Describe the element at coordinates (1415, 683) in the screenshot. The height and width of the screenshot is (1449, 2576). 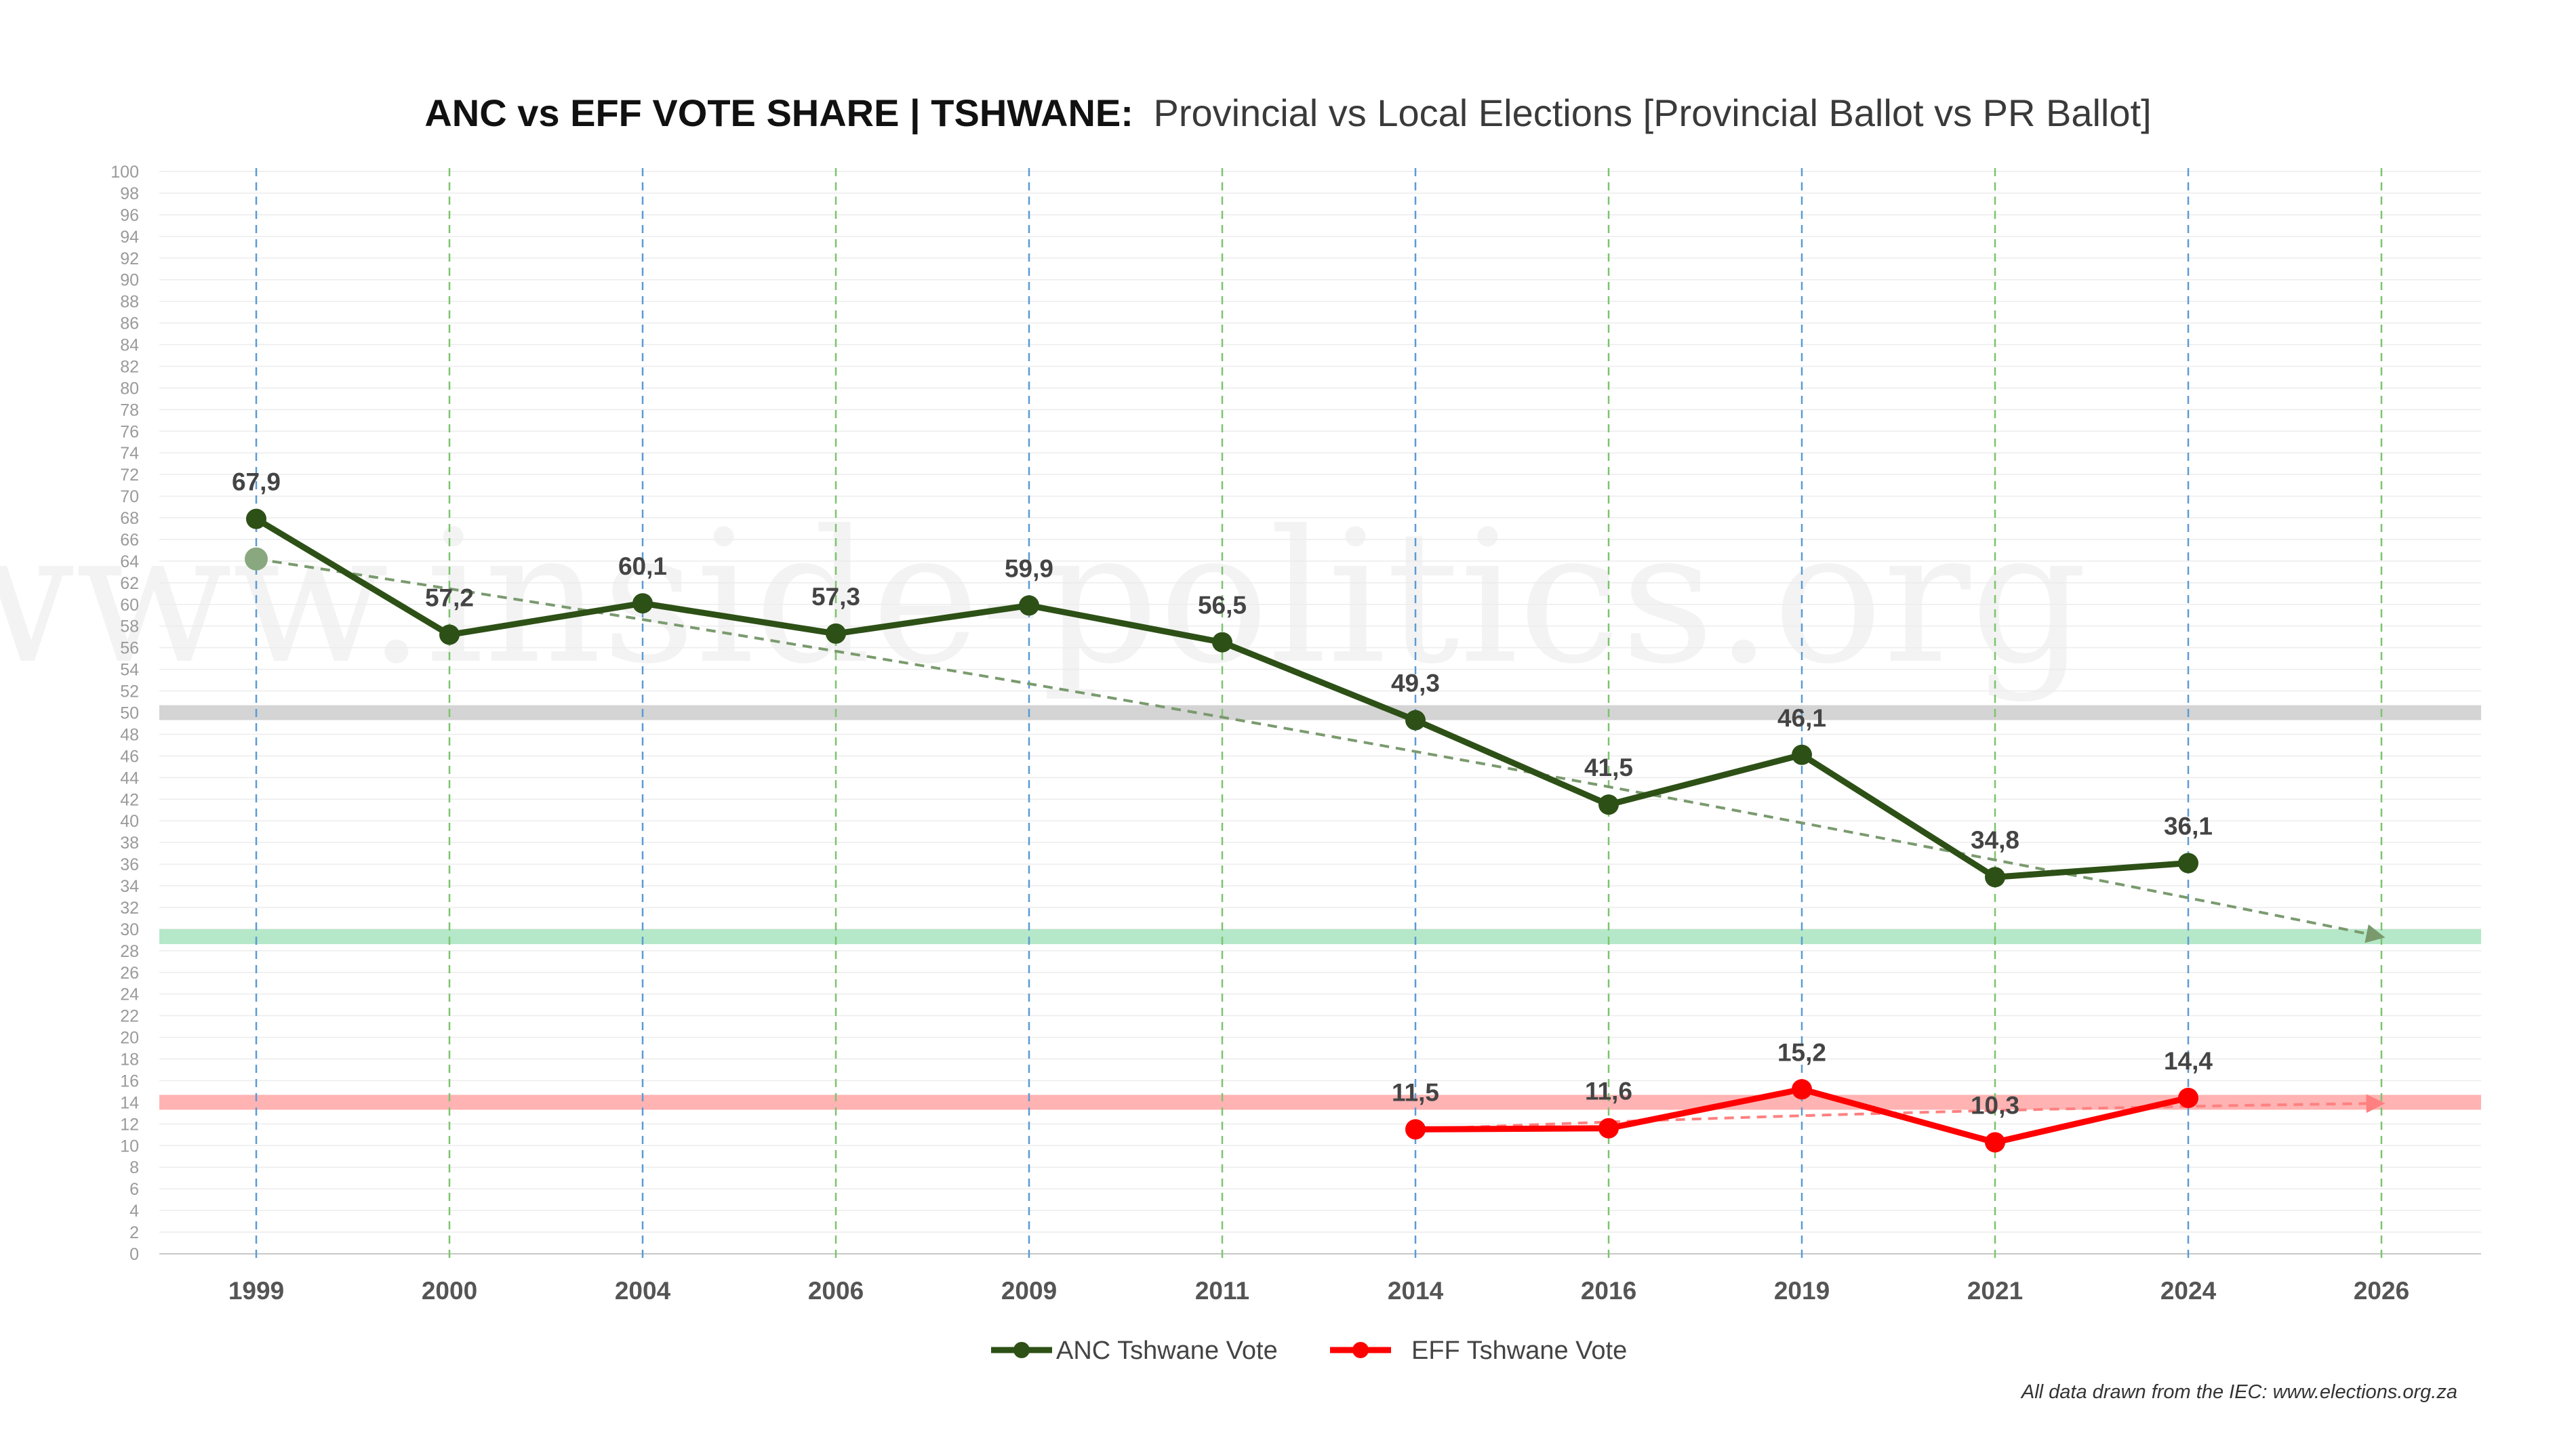
I see `anc-data-label: 49,3` at that location.